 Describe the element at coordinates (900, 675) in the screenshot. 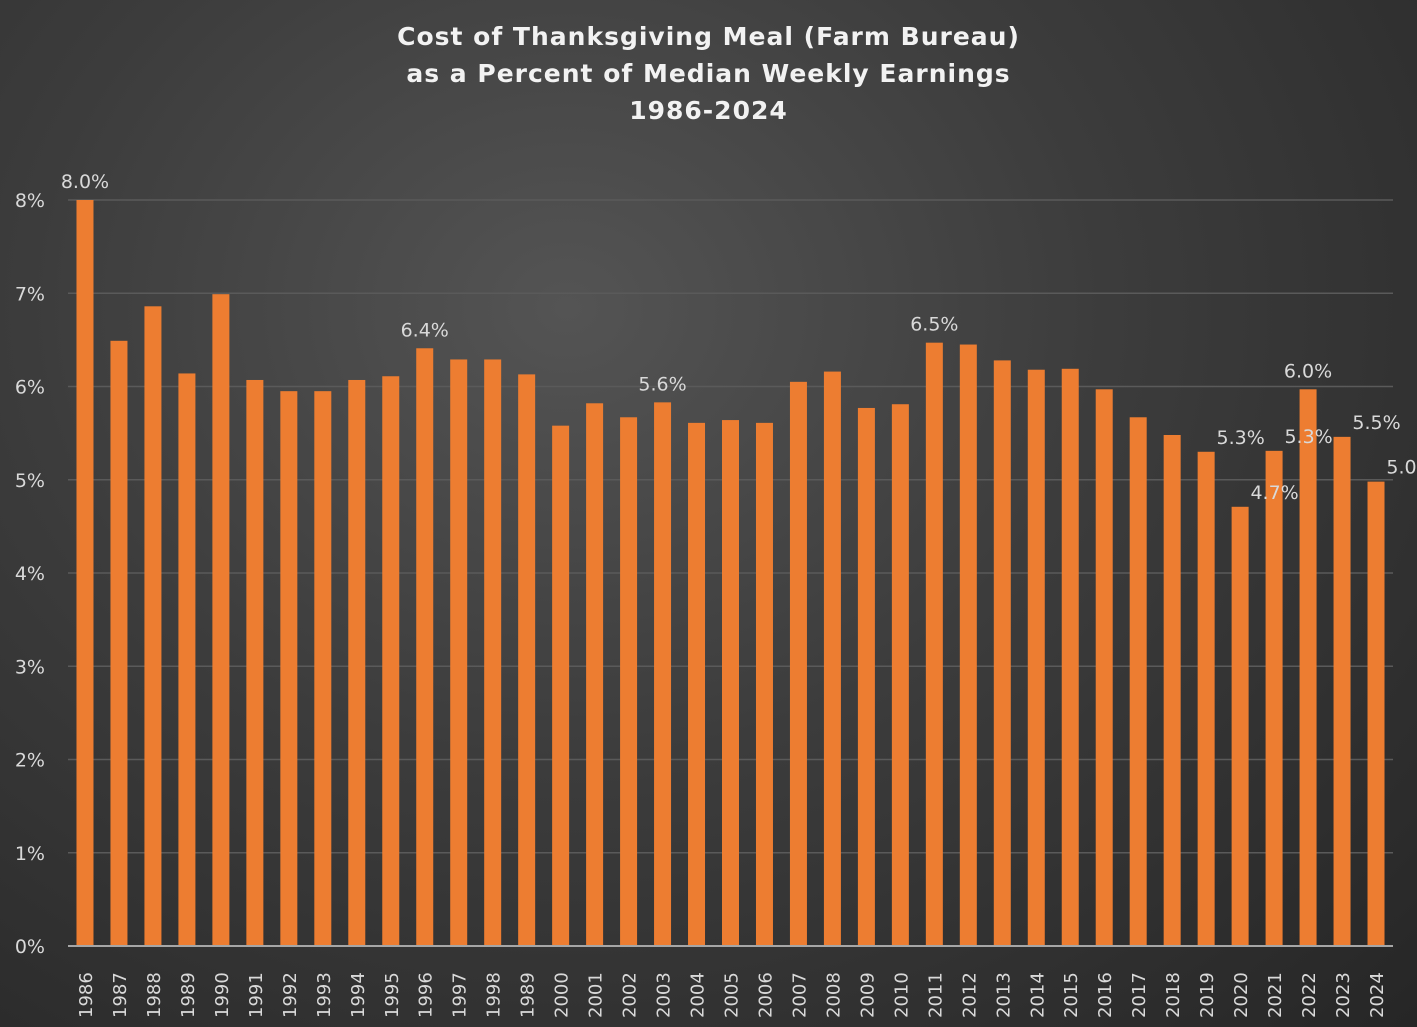

I see `bar-2010` at that location.